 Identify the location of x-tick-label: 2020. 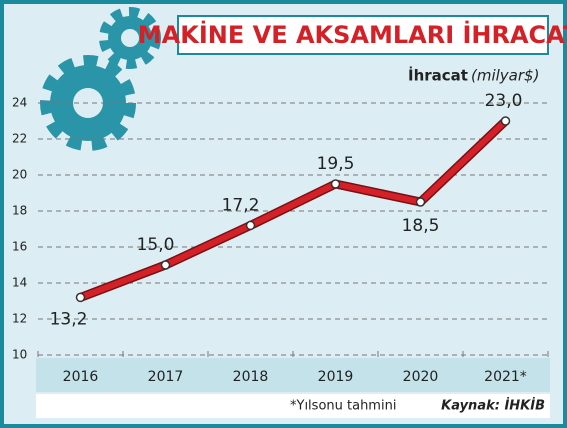
(421, 377).